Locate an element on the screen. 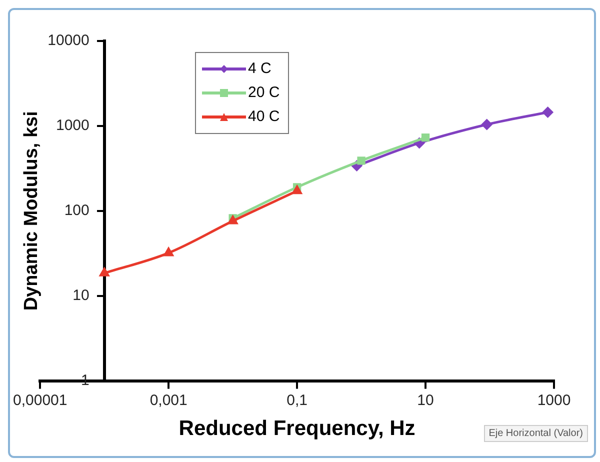 This screenshot has width=600, height=462. legend-label: 20 C is located at coordinates (264, 93).